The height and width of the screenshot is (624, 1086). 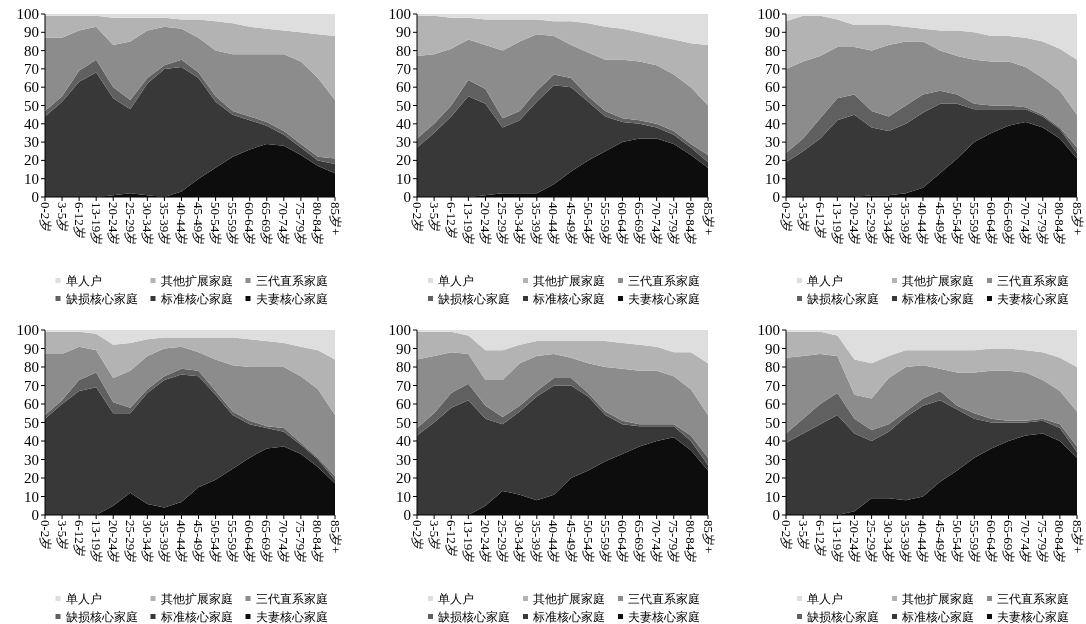 I want to click on x-tick-label: 13-19岁, so click(x=468, y=542).